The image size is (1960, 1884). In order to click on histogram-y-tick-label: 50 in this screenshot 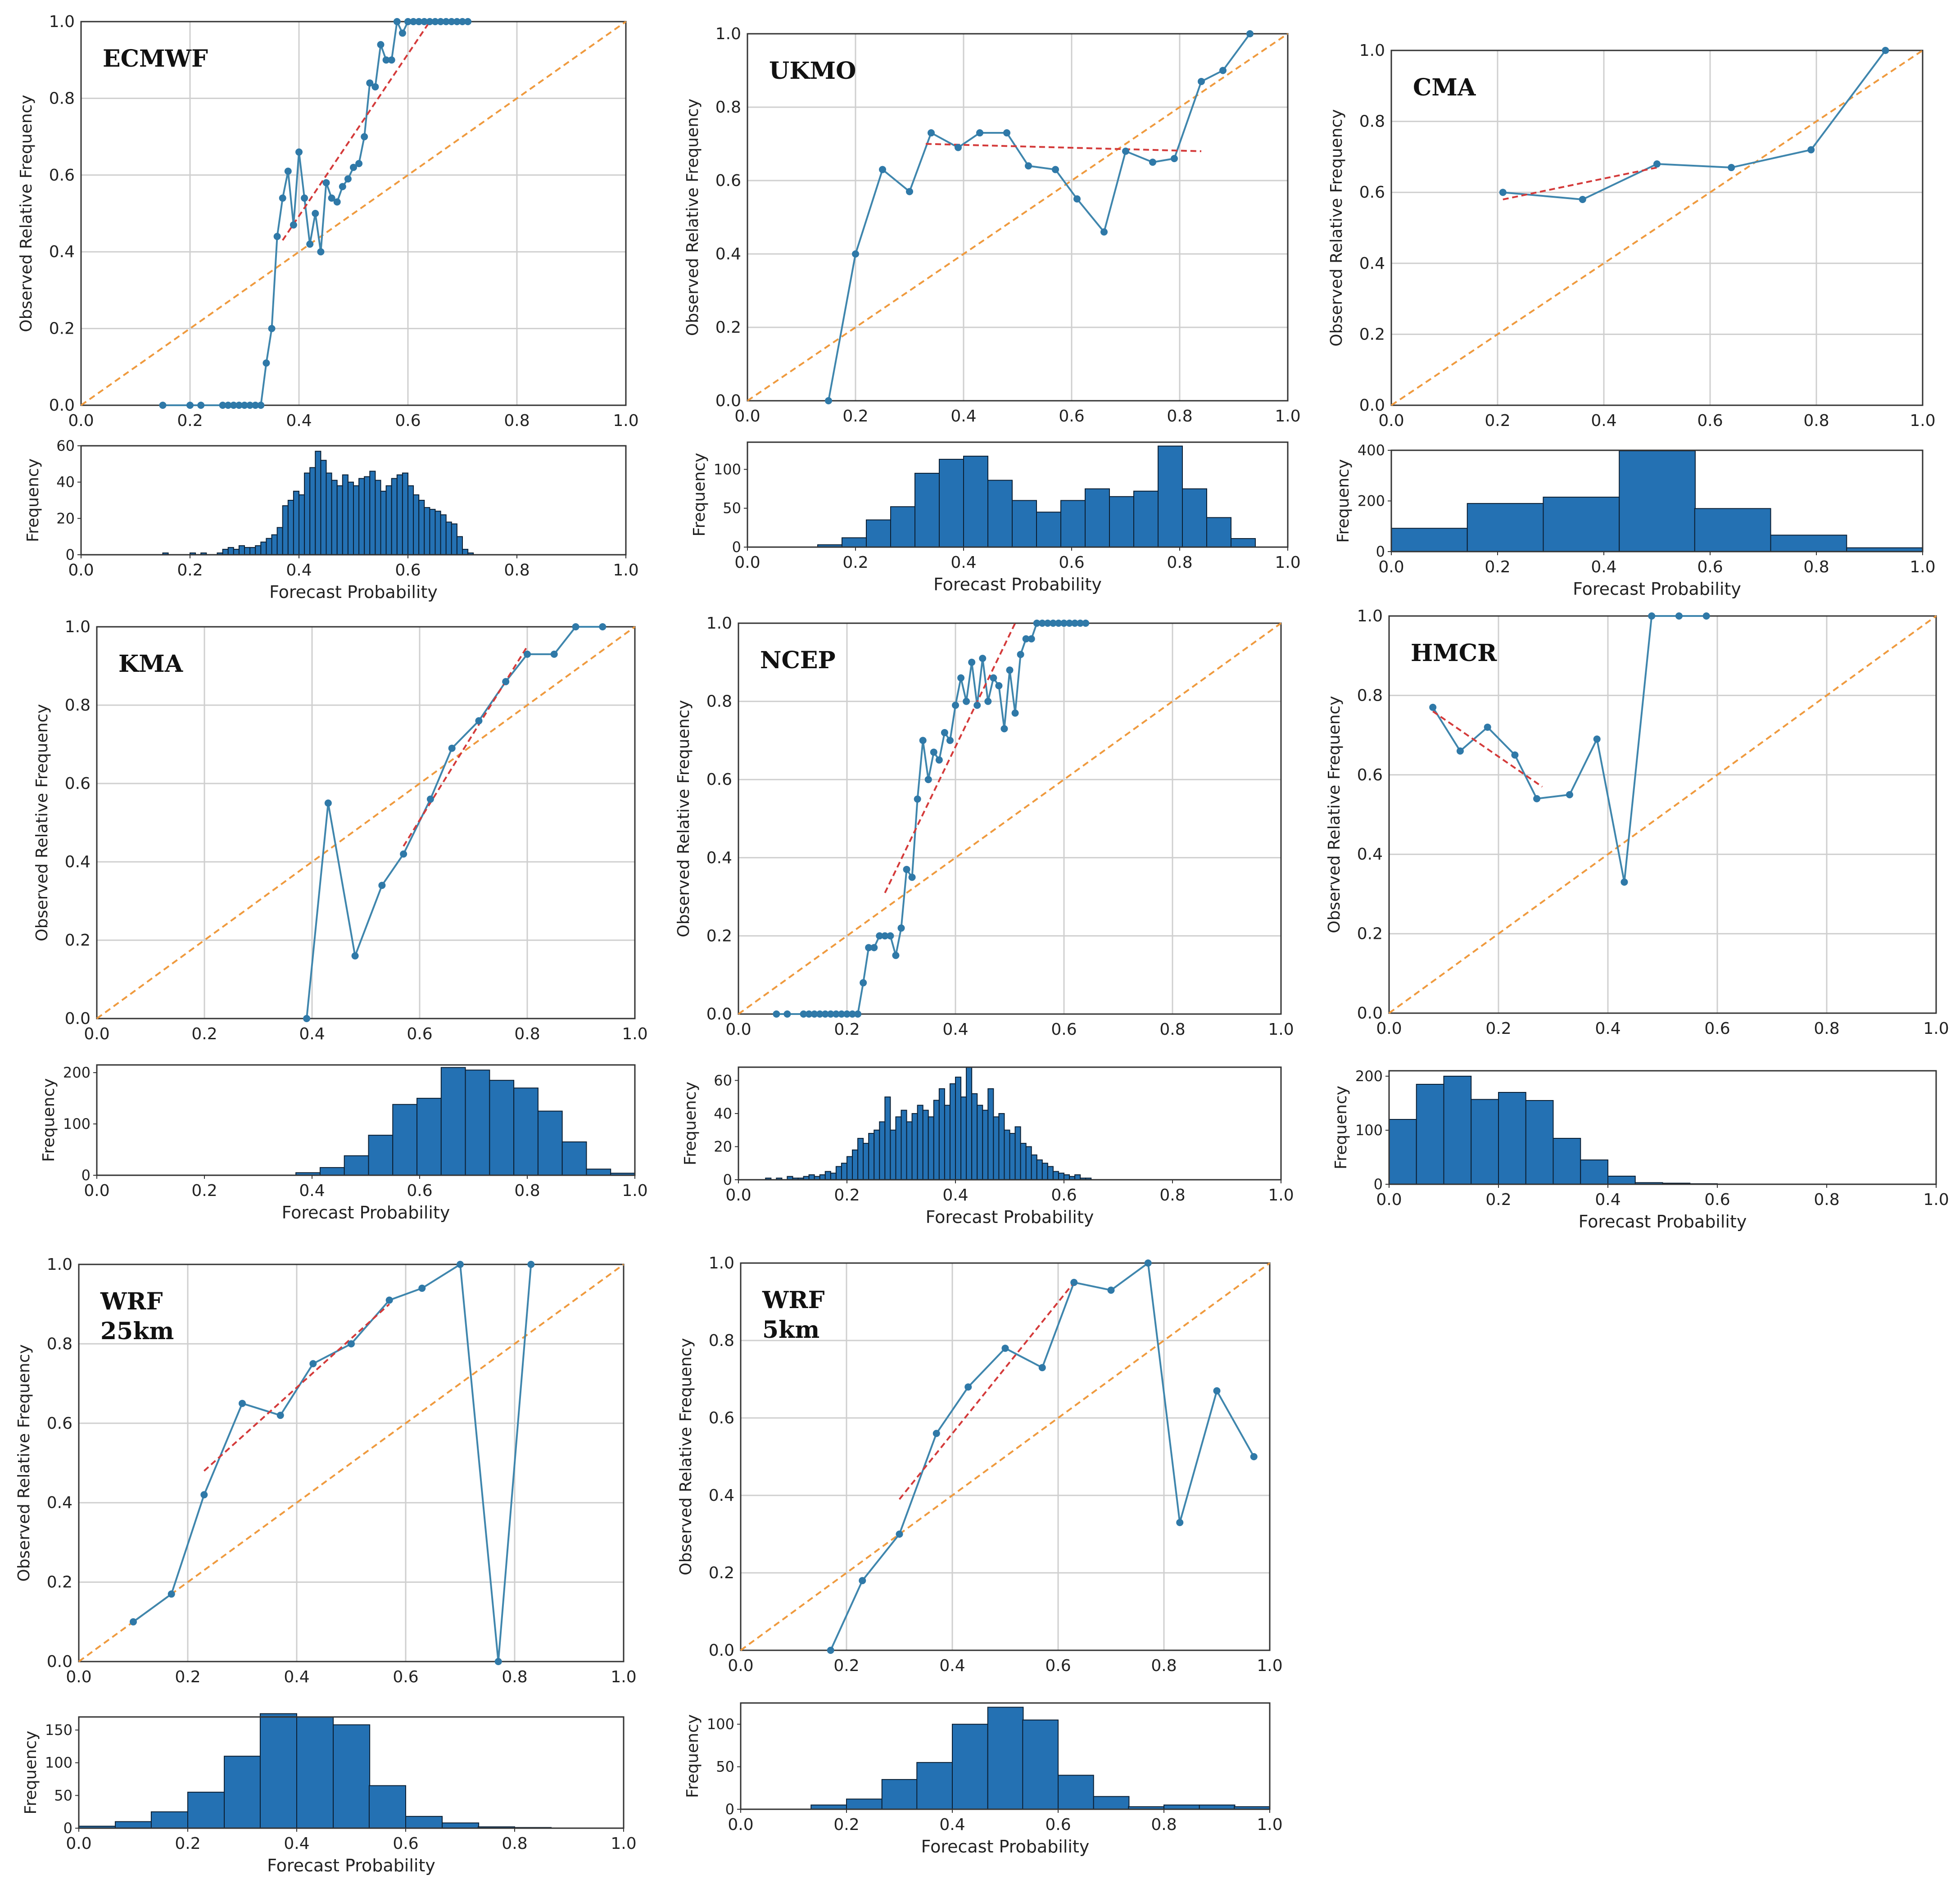, I will do `click(63, 1795)`.